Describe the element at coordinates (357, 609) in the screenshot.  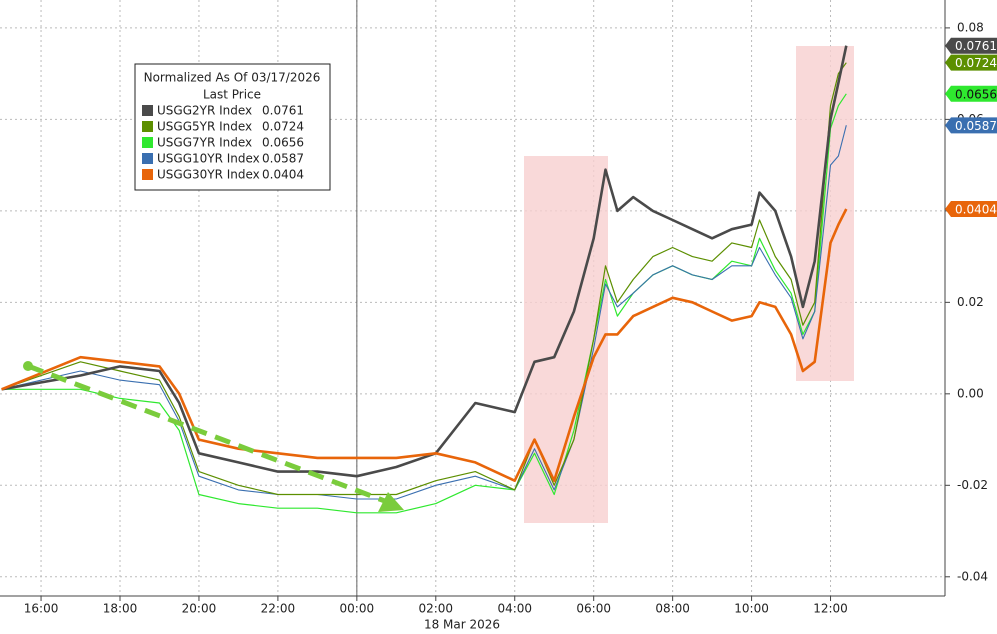
I see `x-tick-label: 00:00` at that location.